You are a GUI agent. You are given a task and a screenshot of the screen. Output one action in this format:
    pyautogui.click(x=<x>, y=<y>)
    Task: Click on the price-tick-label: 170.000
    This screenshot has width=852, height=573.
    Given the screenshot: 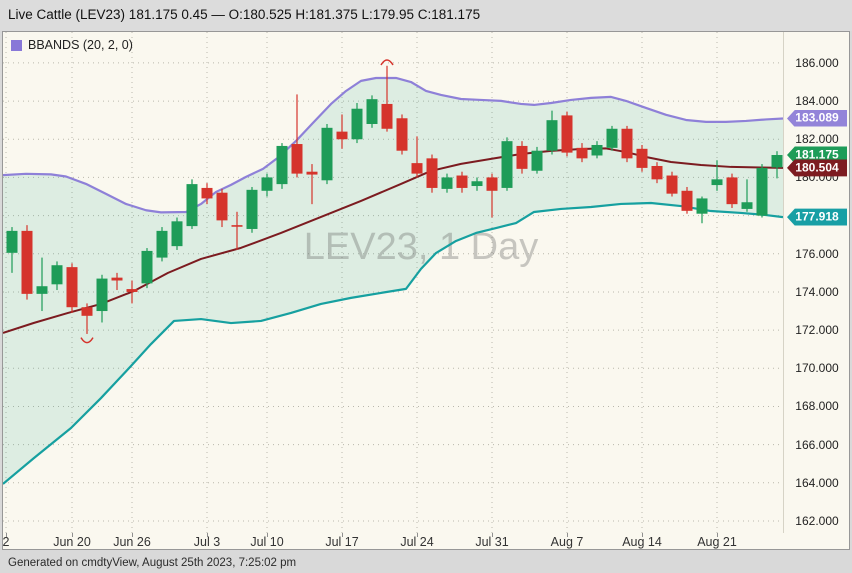 What is the action you would take?
    pyautogui.click(x=817, y=368)
    